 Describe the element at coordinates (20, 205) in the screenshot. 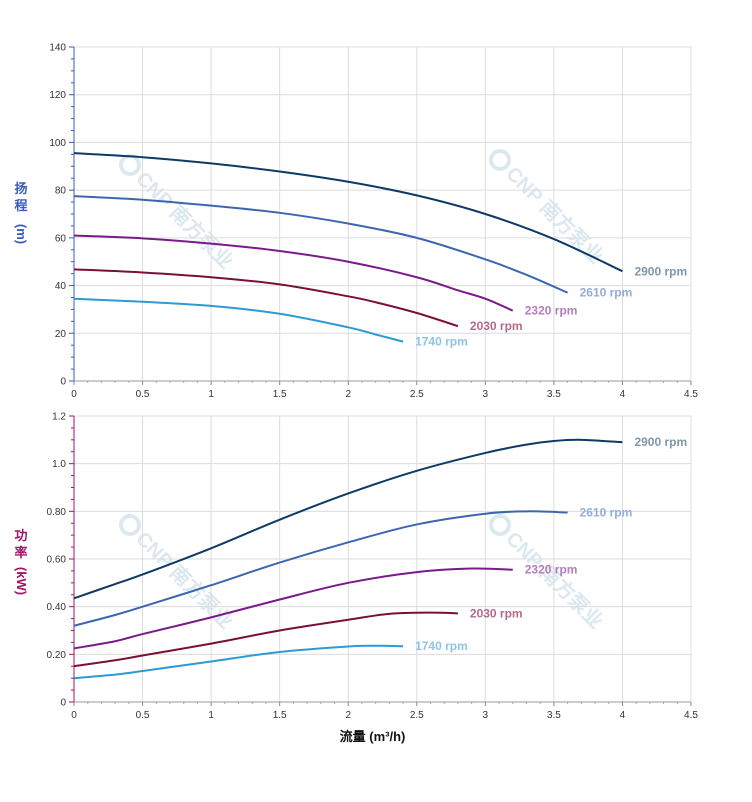

I see `y-axis-title: 程` at that location.